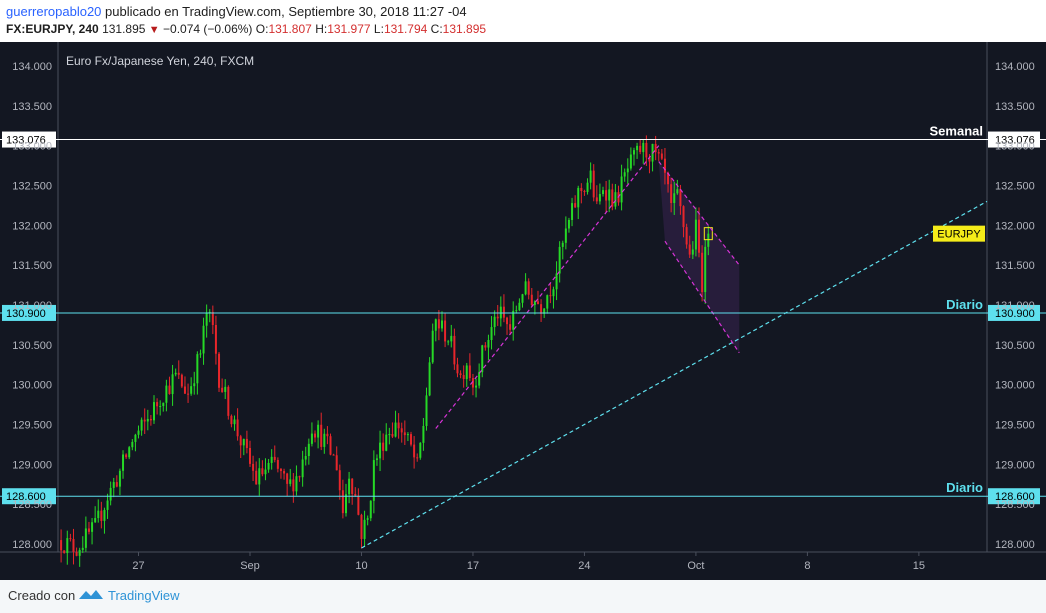  I want to click on y-tick-label-right: 134.000, so click(1015, 67).